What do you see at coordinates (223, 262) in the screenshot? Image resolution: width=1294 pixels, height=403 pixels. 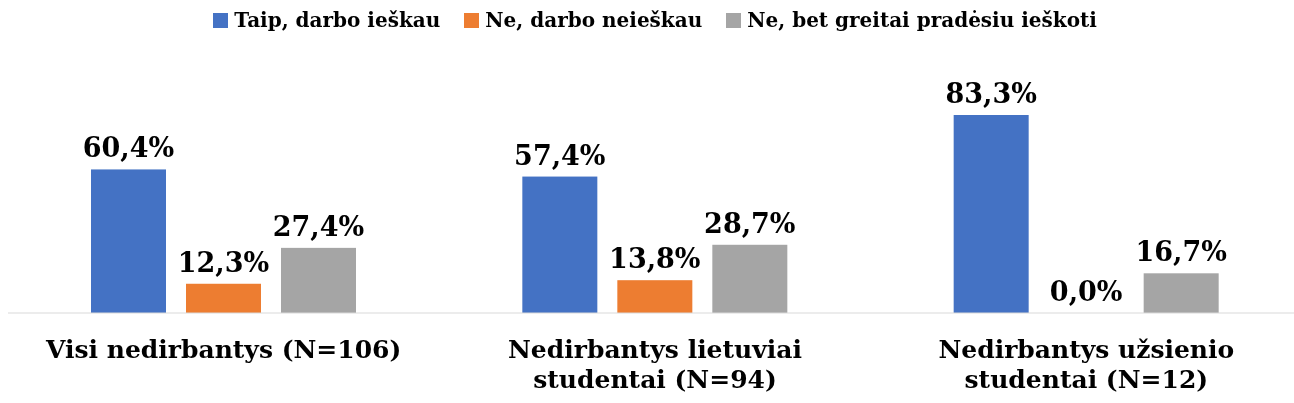 I see `data-label: 12,3%` at bounding box center [223, 262].